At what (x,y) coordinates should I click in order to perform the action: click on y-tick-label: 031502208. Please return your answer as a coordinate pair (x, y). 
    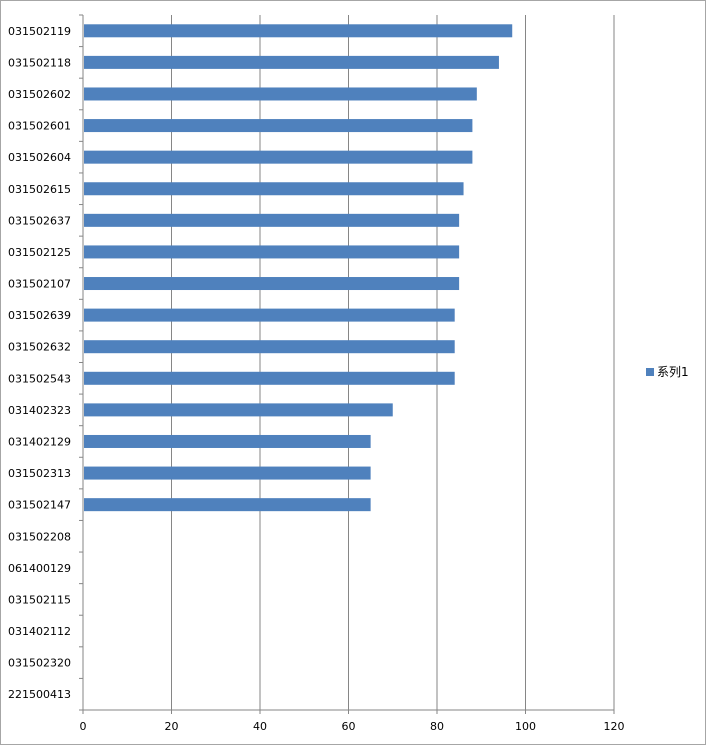
    Looking at the image, I should click on (39, 536).